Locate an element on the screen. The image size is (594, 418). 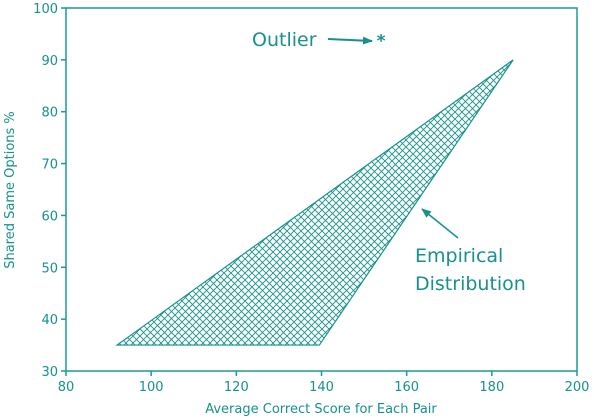
region-arrow is located at coordinates (440, 223).